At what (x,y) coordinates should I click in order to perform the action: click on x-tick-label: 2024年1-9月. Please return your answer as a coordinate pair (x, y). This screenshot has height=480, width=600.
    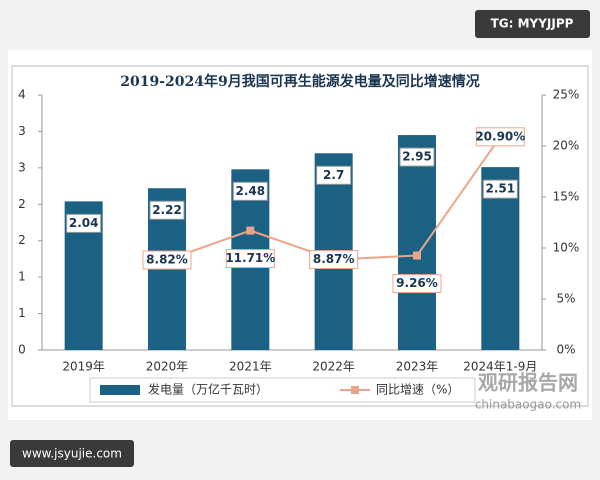
    Looking at the image, I should click on (500, 367).